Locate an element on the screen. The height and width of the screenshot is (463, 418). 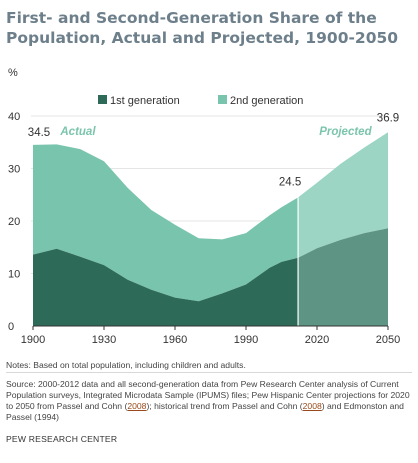
x-tick-label: 1930 is located at coordinates (104, 340).